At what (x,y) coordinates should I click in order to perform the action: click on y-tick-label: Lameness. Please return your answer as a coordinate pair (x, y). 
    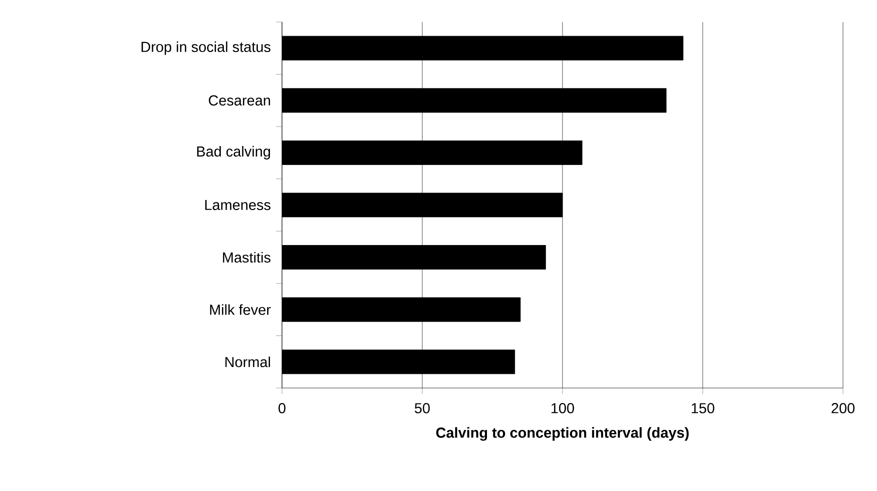
    Looking at the image, I should click on (237, 205).